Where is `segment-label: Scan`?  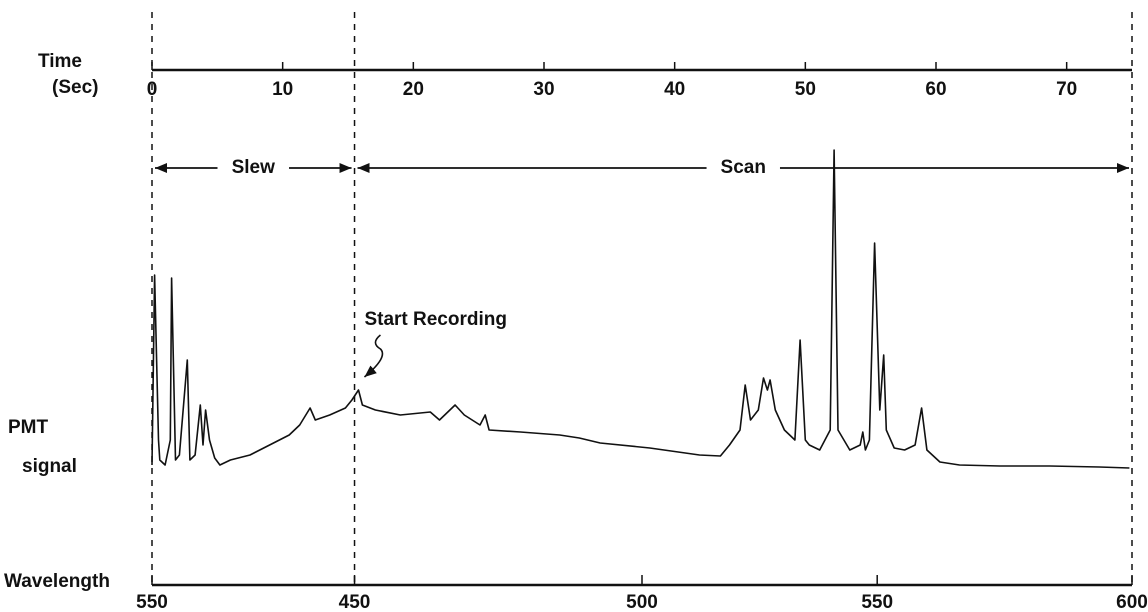 segment-label: Scan is located at coordinates (743, 167).